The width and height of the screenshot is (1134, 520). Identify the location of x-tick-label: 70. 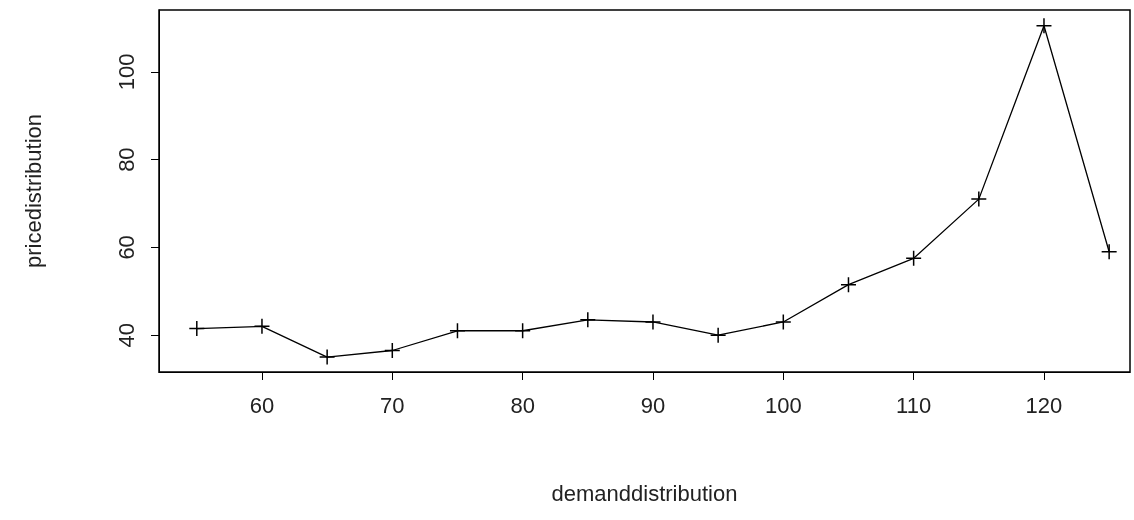
(392, 405).